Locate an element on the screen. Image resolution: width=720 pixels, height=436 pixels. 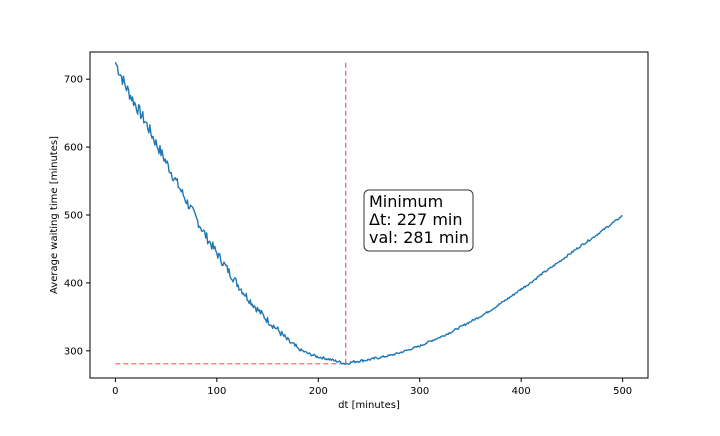
x-tick-label: 300 is located at coordinates (419, 391).